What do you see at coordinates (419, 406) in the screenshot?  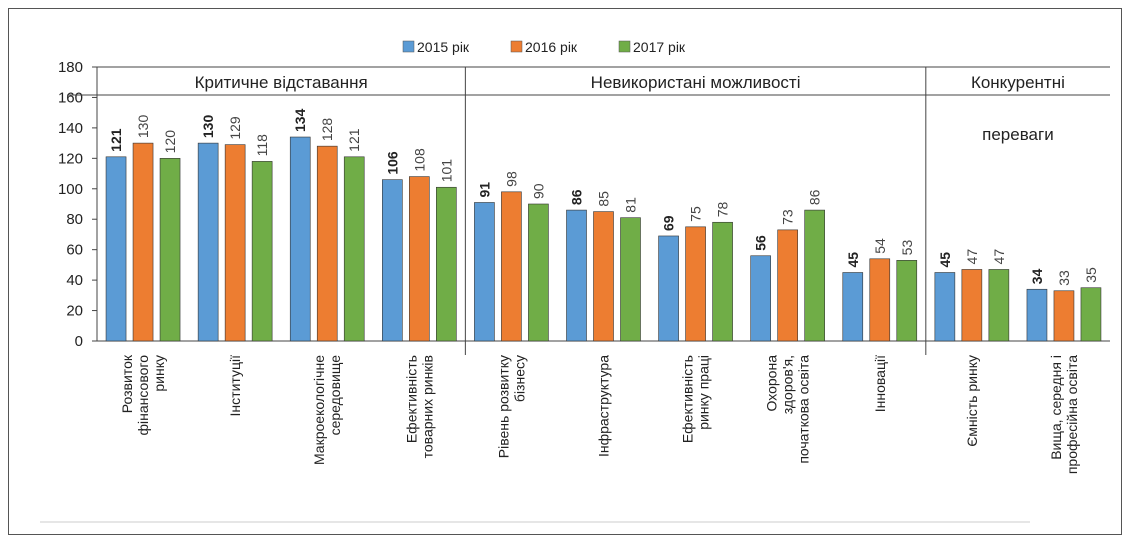 I see `x-tick-label: Ефективністьтоварних ринків` at bounding box center [419, 406].